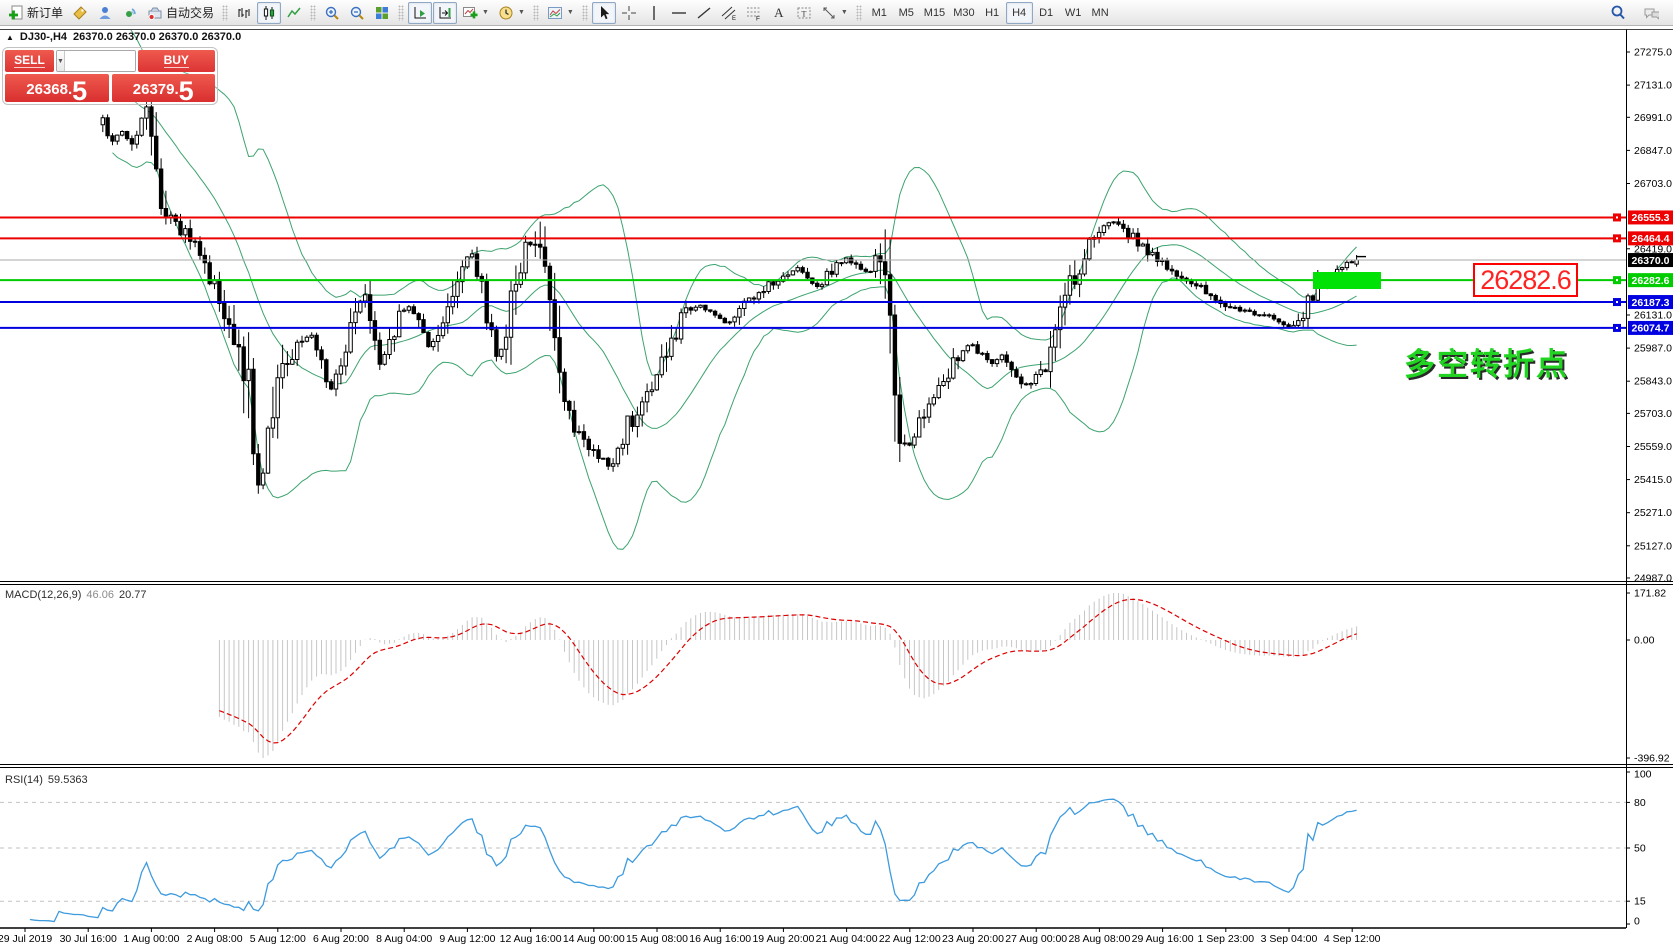  What do you see at coordinates (475, 13) in the screenshot?
I see `indicators-button: ▼` at bounding box center [475, 13].